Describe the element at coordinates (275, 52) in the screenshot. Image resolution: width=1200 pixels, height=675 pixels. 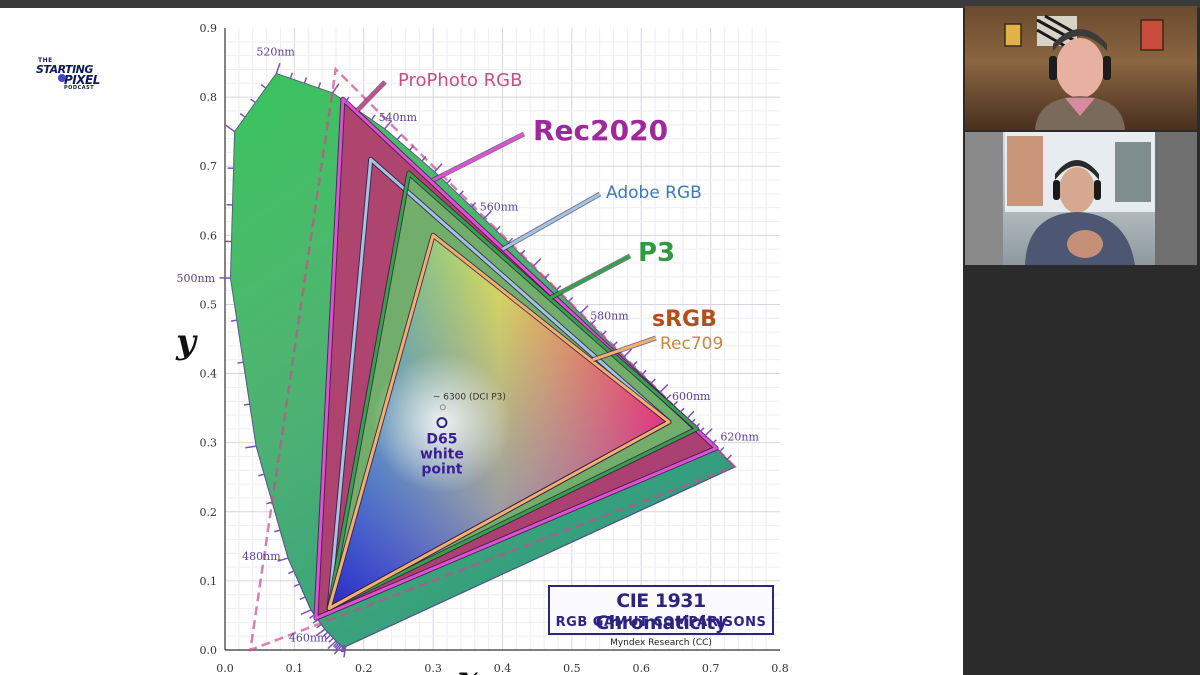
I see `wavelength-label: 520nm` at that location.